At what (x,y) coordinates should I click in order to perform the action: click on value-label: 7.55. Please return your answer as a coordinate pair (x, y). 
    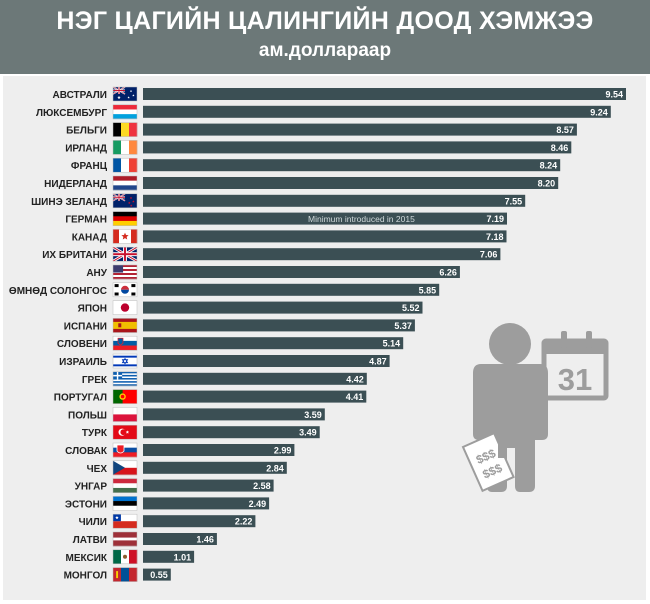
    Looking at the image, I should click on (514, 201).